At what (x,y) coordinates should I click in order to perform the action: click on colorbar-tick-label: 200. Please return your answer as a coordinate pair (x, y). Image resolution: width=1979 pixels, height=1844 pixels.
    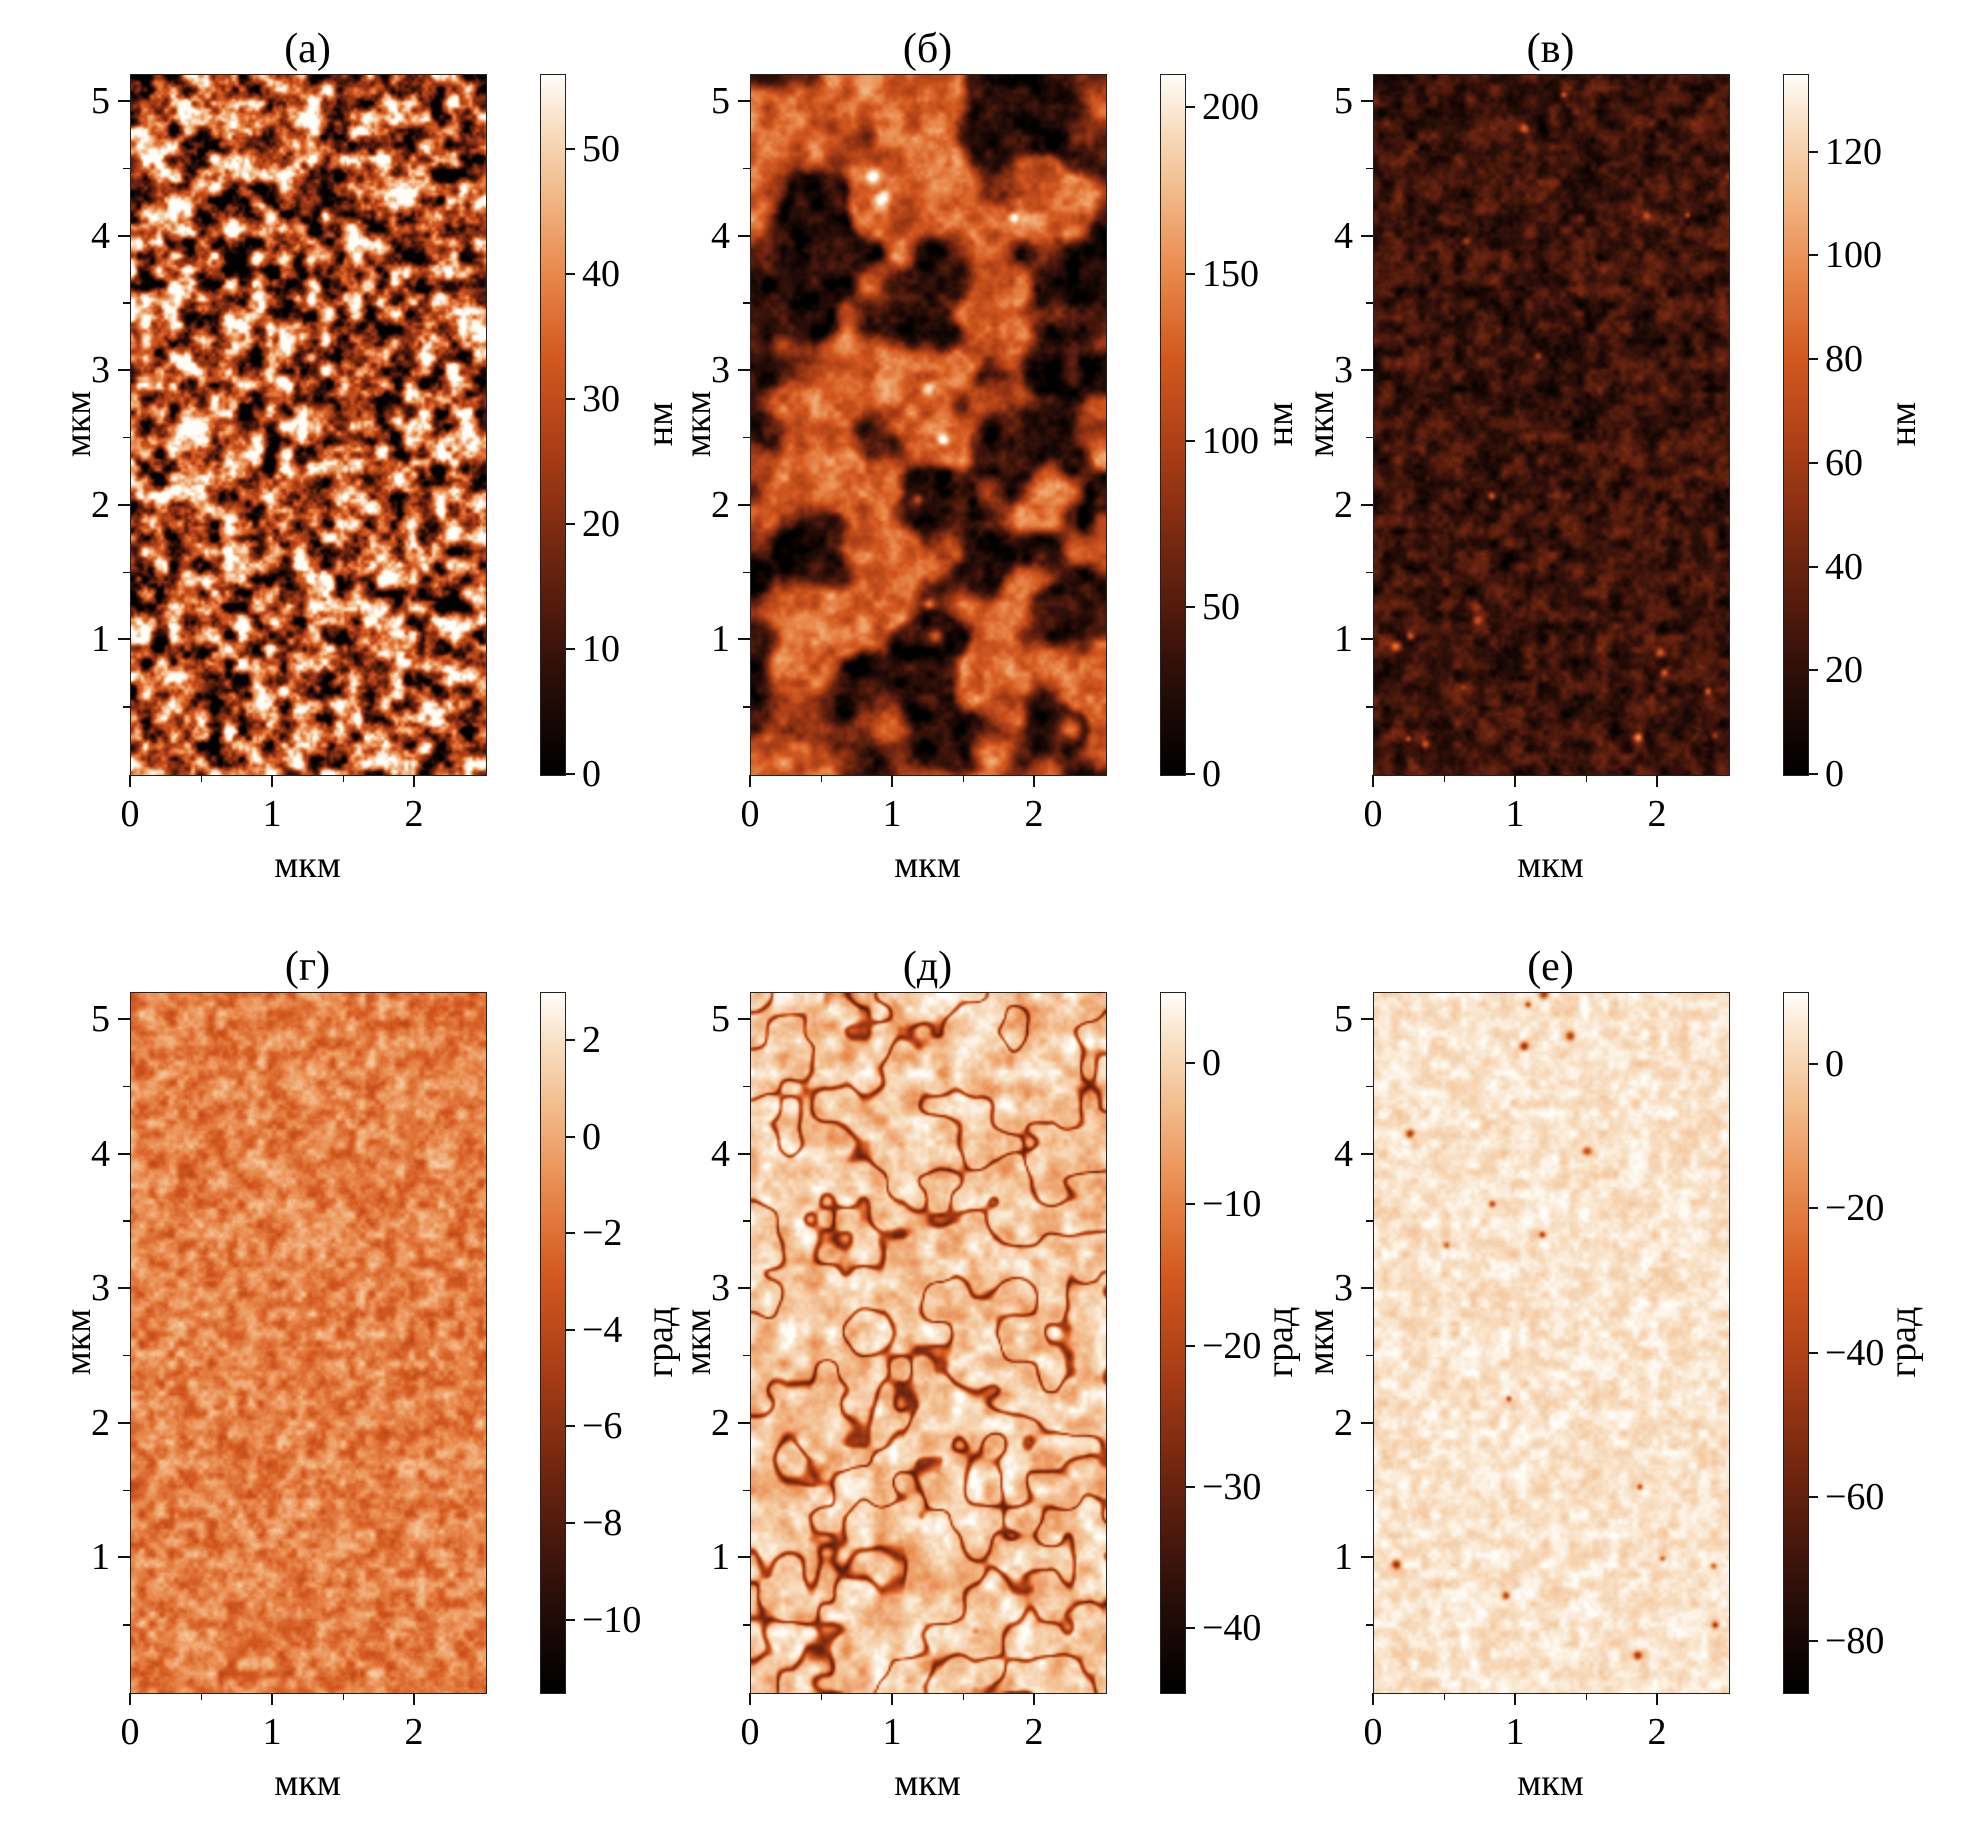
    Looking at the image, I should click on (1230, 107).